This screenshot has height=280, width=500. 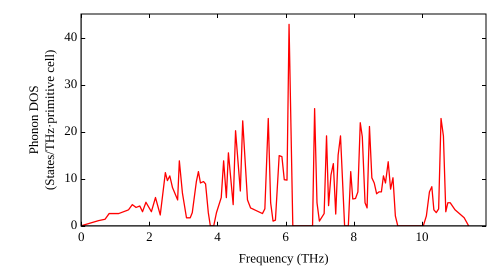 I want to click on x-tick-label: 2, so click(x=149, y=236).